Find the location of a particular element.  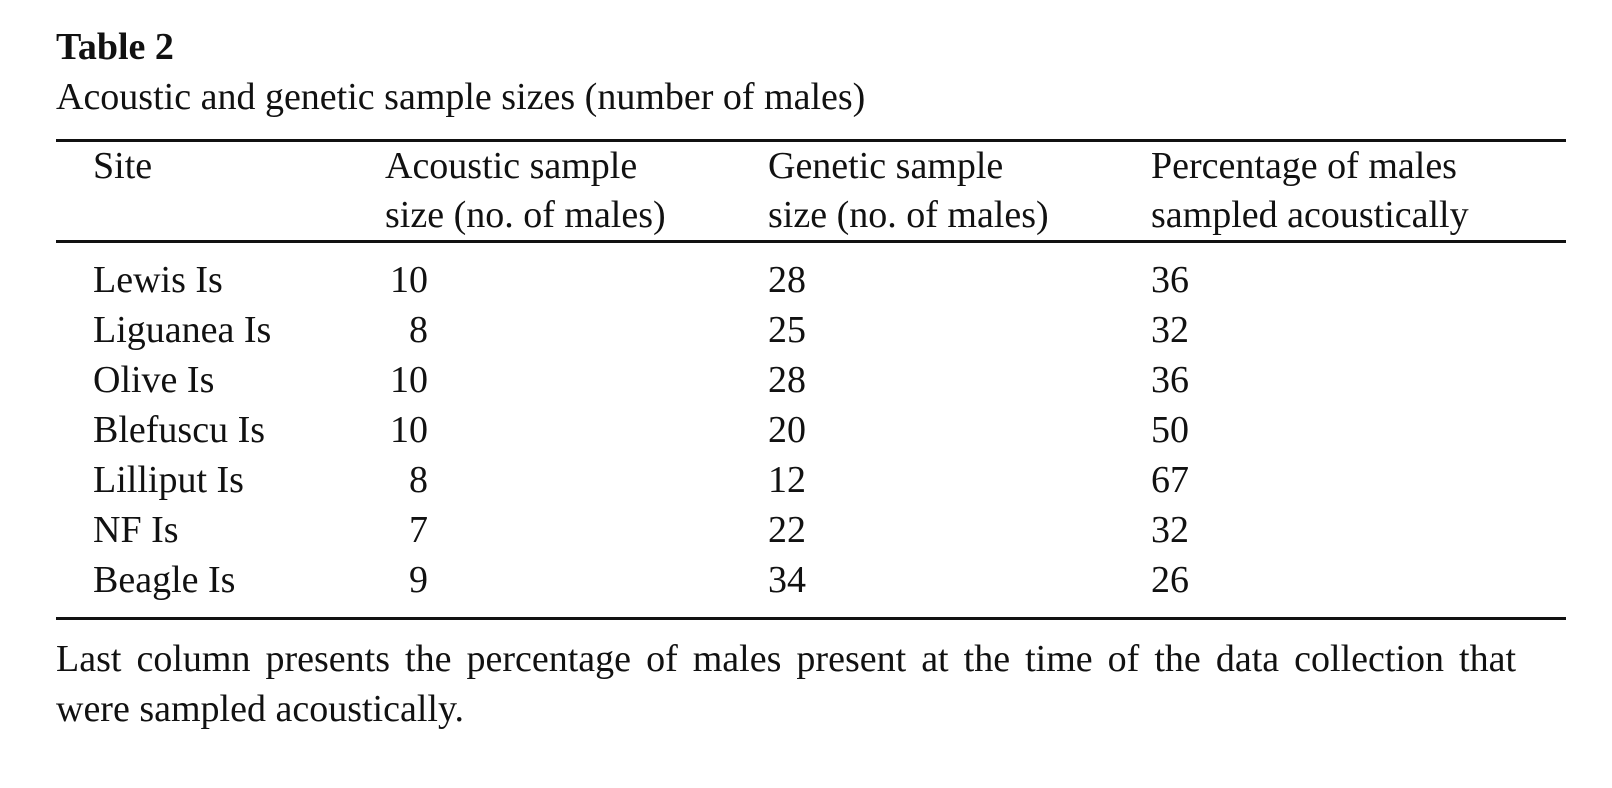

cell-genetic: 20 is located at coordinates (787, 430).